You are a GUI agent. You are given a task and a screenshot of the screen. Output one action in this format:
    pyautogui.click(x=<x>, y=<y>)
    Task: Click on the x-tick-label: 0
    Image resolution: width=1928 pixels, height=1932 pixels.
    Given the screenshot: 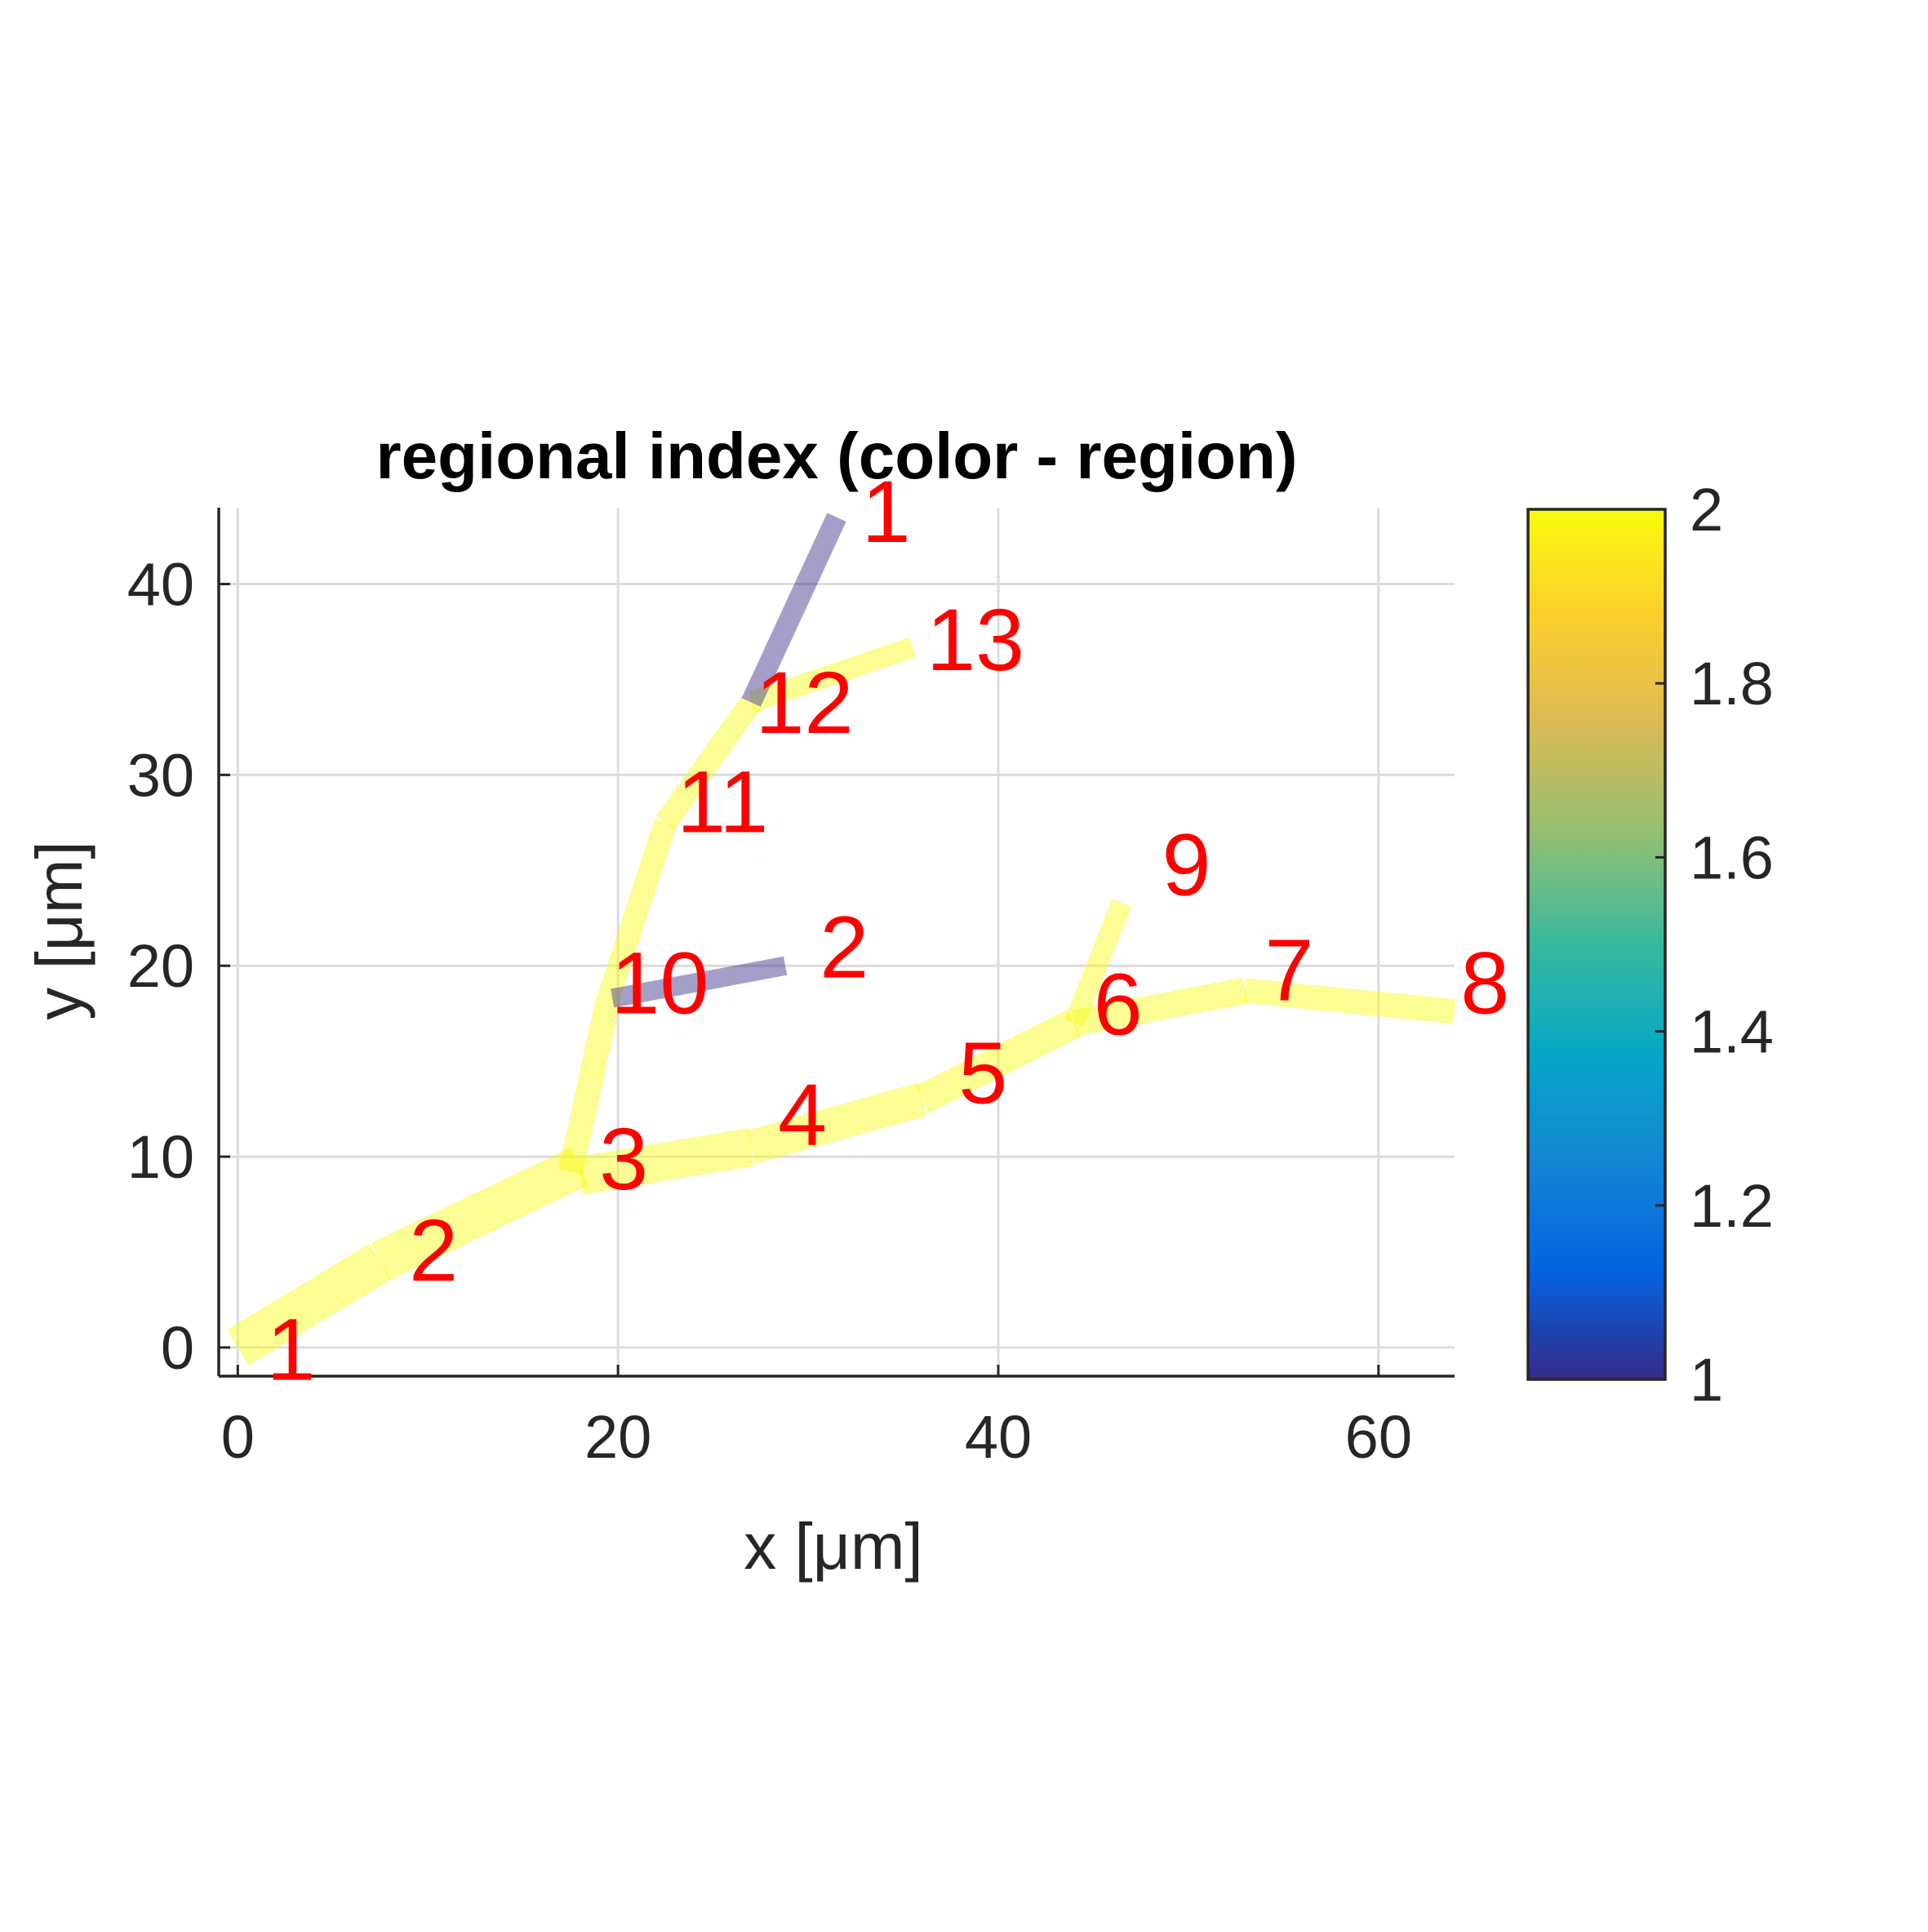 What is the action you would take?
    pyautogui.click(x=238, y=1437)
    